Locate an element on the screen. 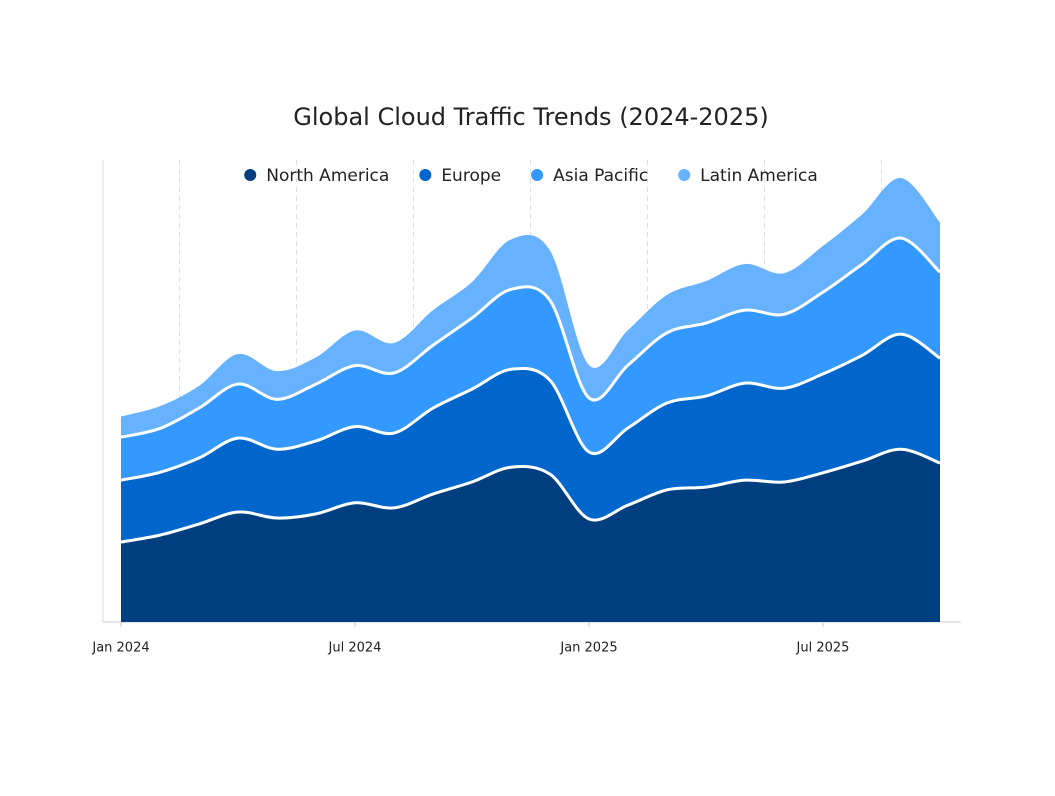  legend-item: Asia Pacific is located at coordinates (589, 176).